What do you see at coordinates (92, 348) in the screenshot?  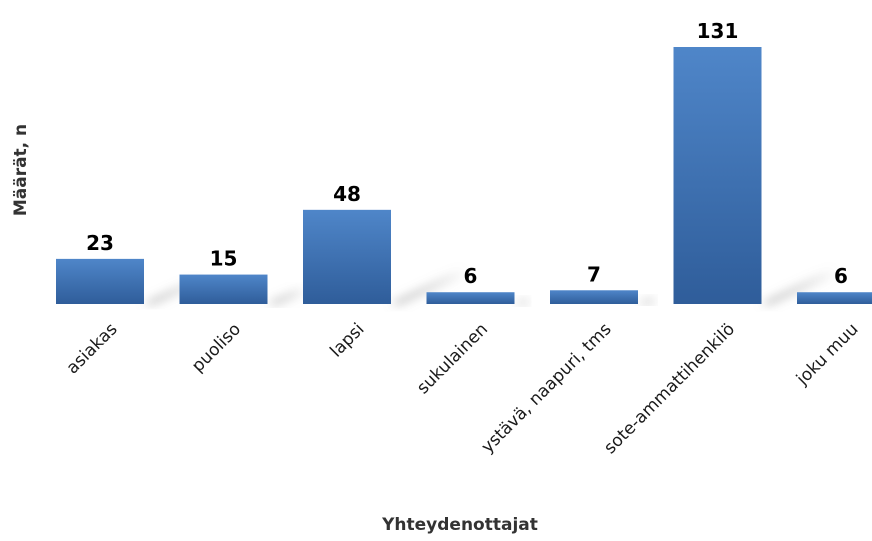 I see `category-label: asiakas` at bounding box center [92, 348].